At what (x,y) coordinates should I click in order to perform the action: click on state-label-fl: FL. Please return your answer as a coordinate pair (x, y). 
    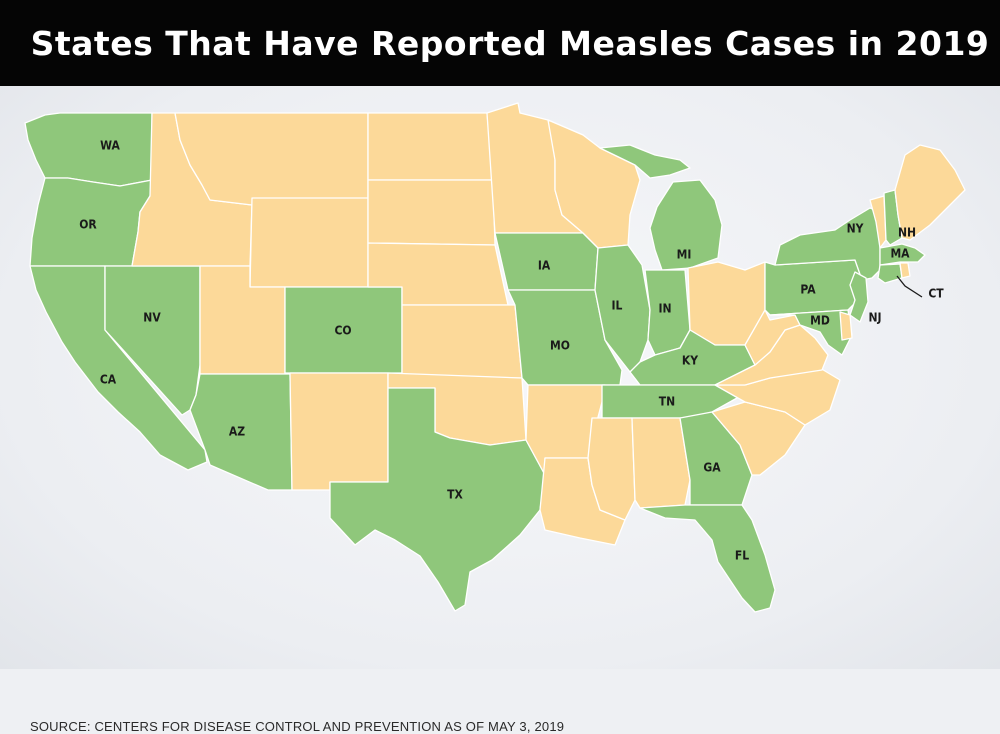
    Looking at the image, I should click on (742, 556).